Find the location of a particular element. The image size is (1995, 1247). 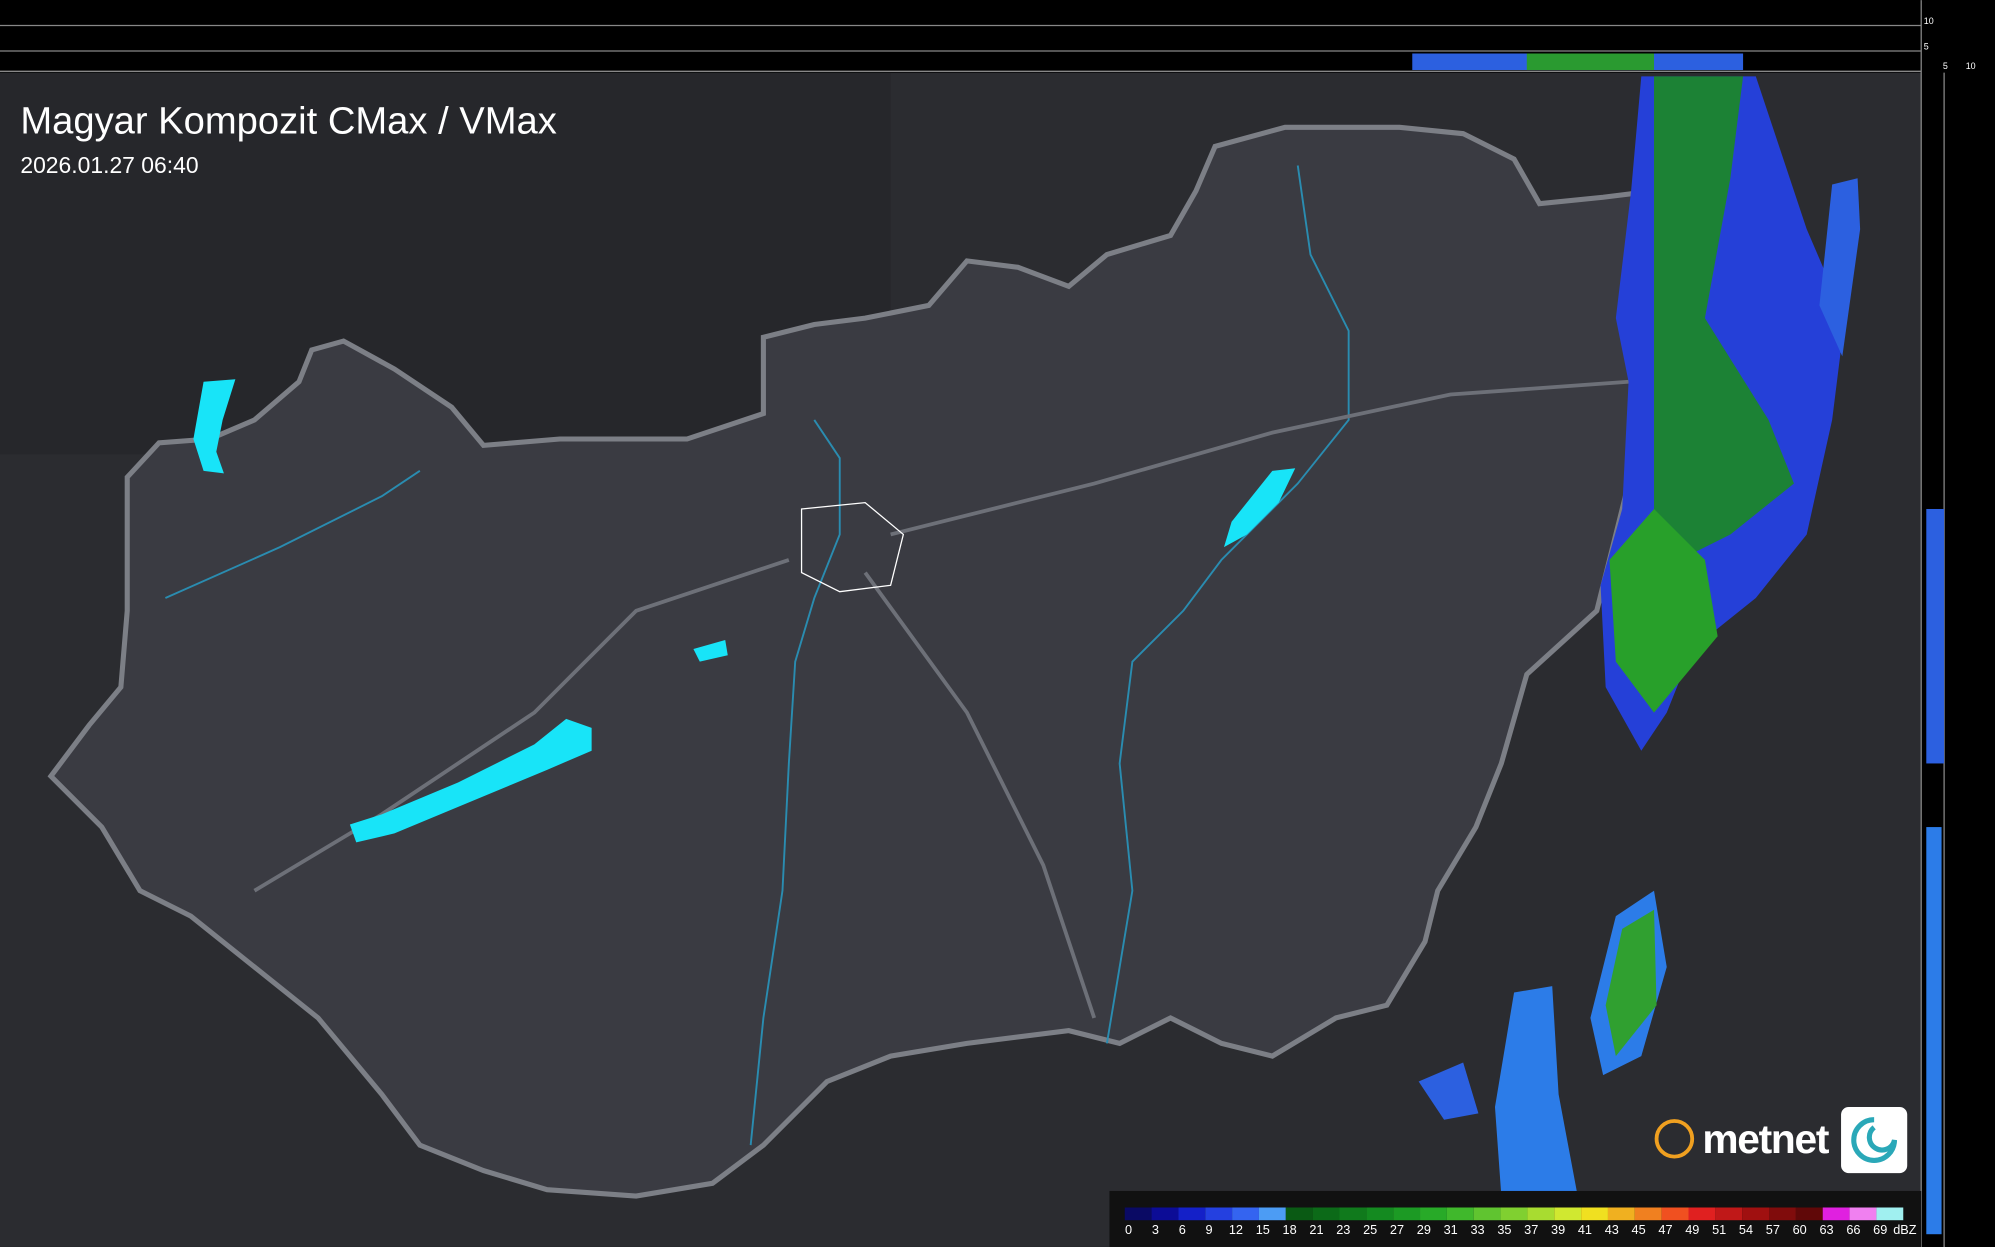

legend-label: 35 is located at coordinates (1504, 1229).